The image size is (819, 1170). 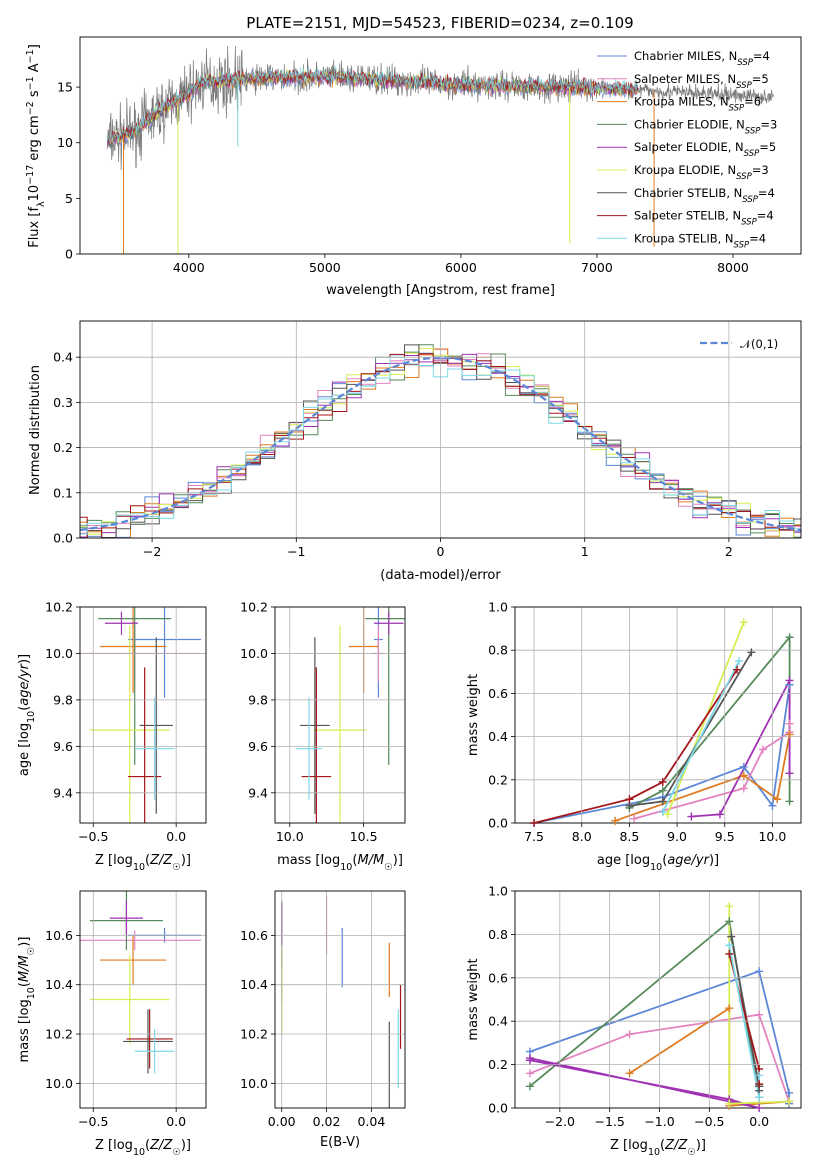 I want to click on label-part: M/M, so click(x=370, y=860).